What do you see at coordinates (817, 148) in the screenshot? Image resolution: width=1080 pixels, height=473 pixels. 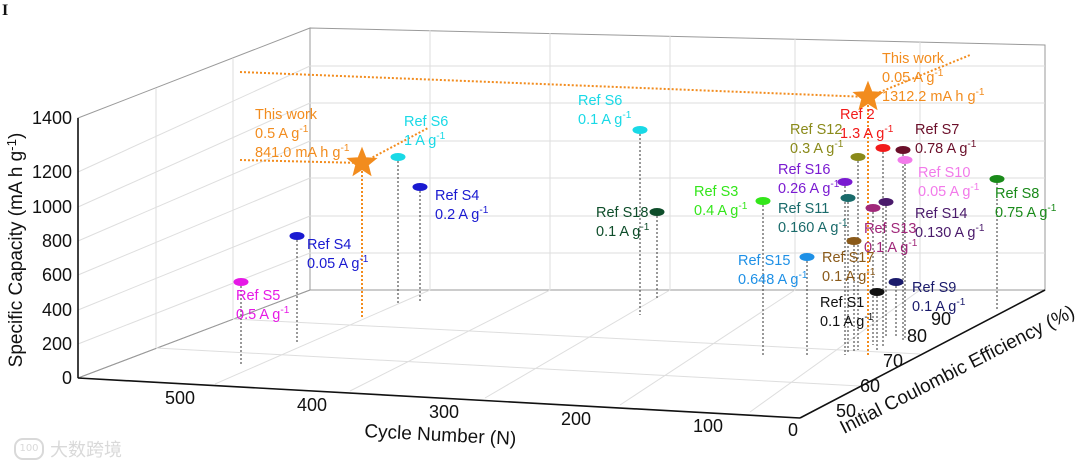 I see `ref-s12-label-line: 0.3 A g-1` at bounding box center [817, 148].